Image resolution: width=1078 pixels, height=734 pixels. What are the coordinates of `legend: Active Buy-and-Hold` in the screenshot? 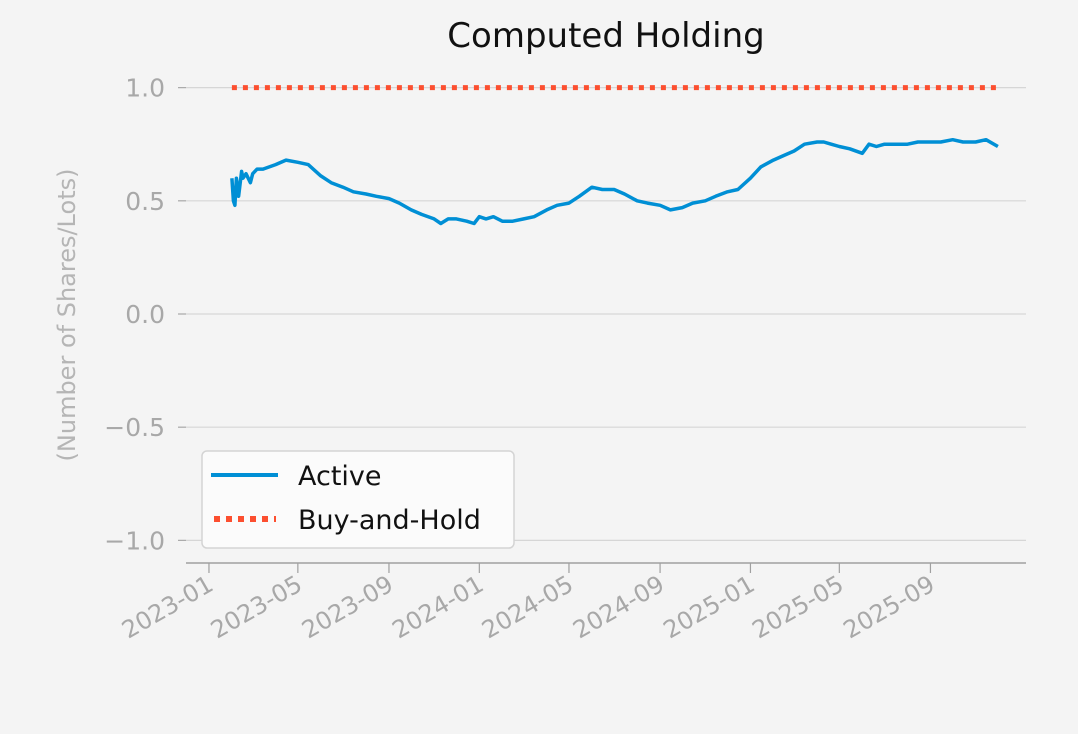 It's located at (358, 499).